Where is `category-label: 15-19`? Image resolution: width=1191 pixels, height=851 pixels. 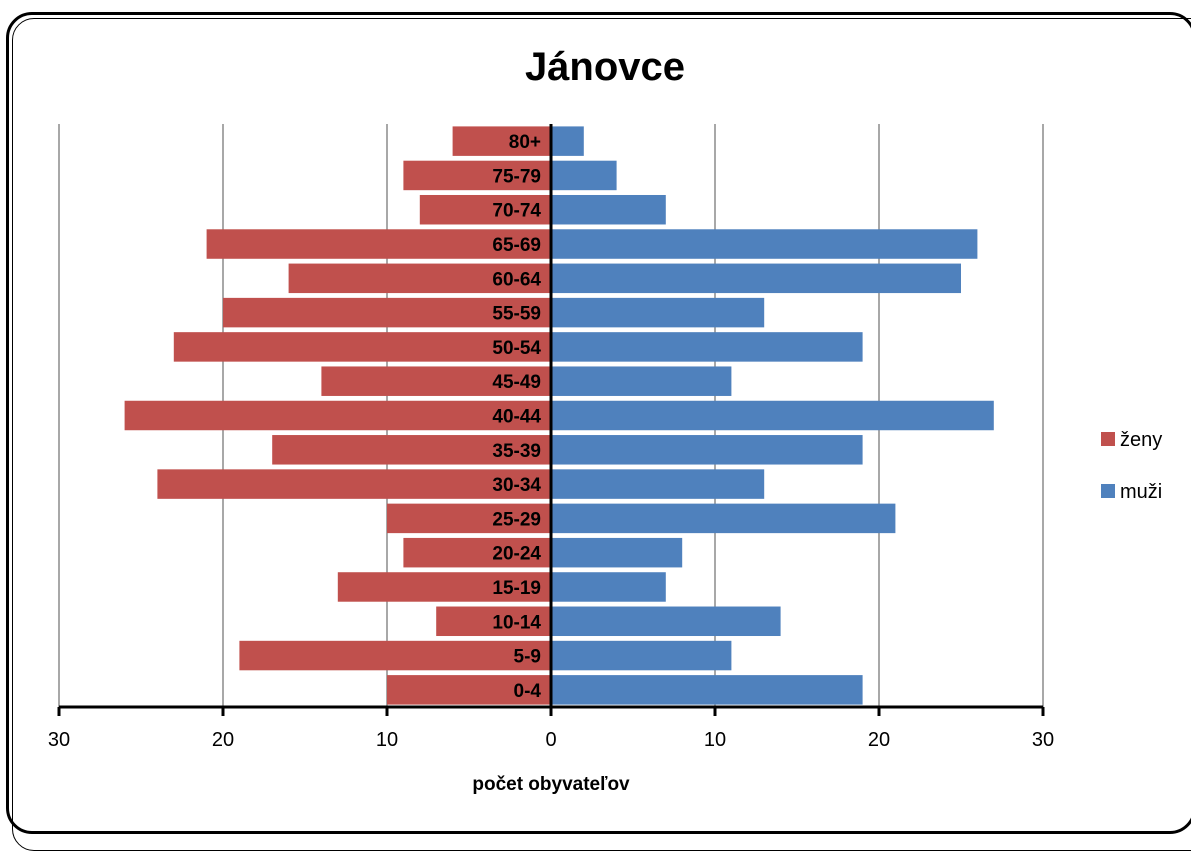
category-label: 15-19 is located at coordinates (516, 588).